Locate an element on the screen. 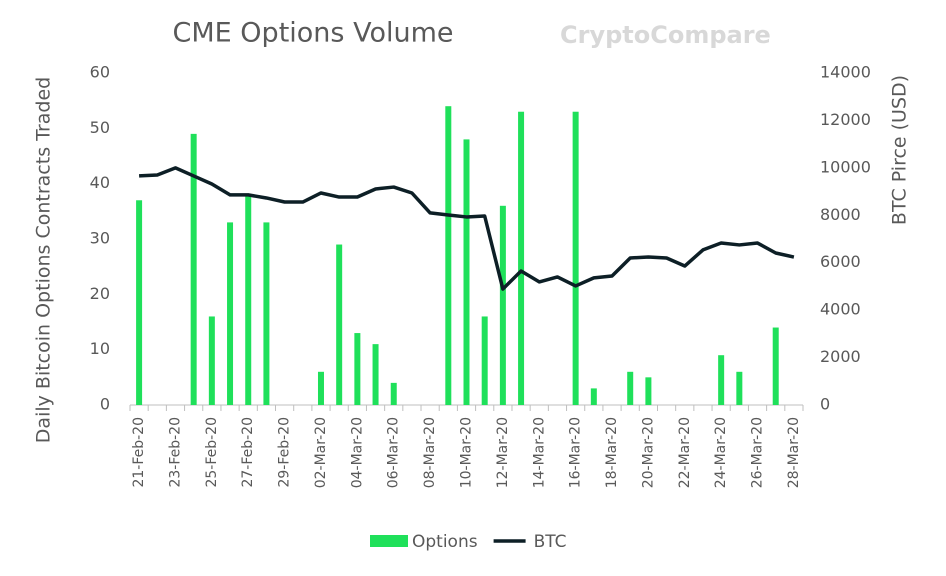 The width and height of the screenshot is (946, 576). x-tick-label: 12-Mar-20 is located at coordinates (503, 452).